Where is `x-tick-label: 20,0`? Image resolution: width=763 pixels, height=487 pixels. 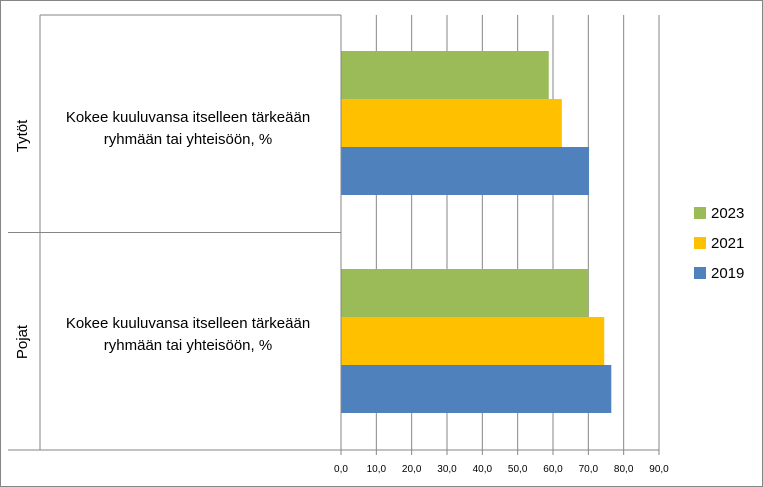 x-tick-label: 20,0 is located at coordinates (412, 469).